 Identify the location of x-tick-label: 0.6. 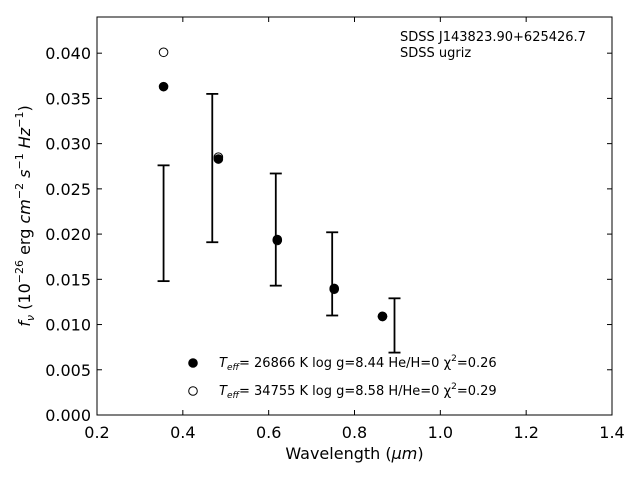
(268, 432).